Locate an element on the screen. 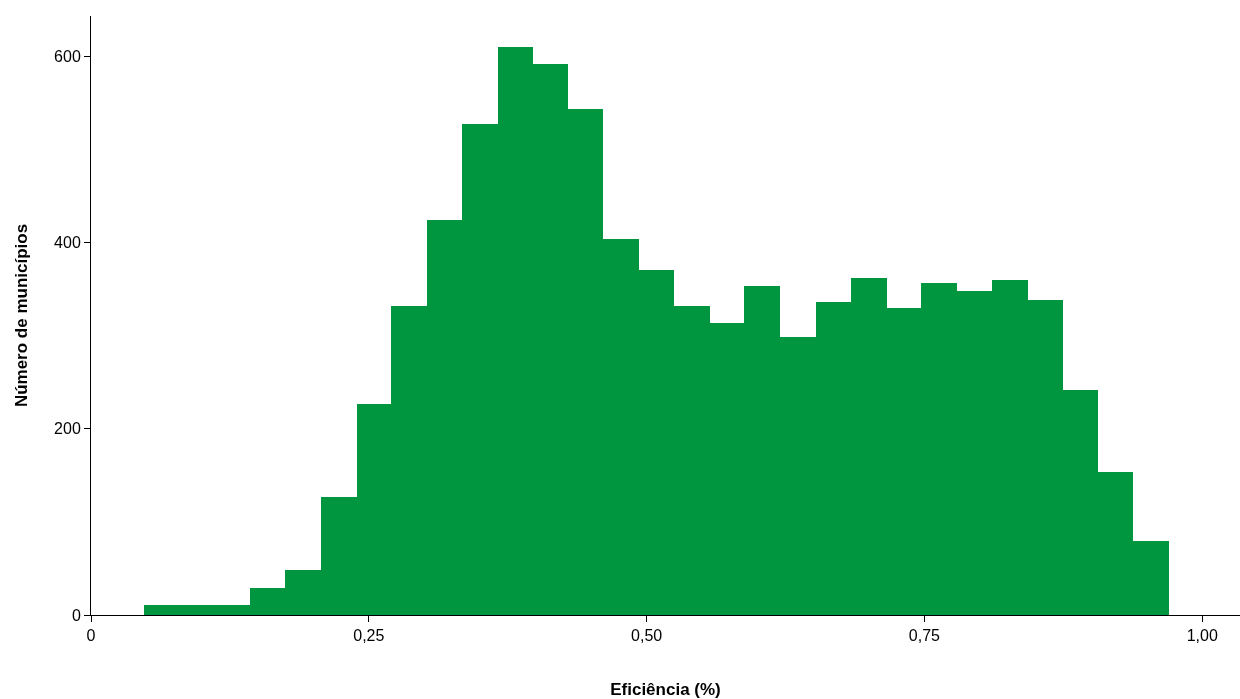  y-tick-label: 200 is located at coordinates (67, 429).